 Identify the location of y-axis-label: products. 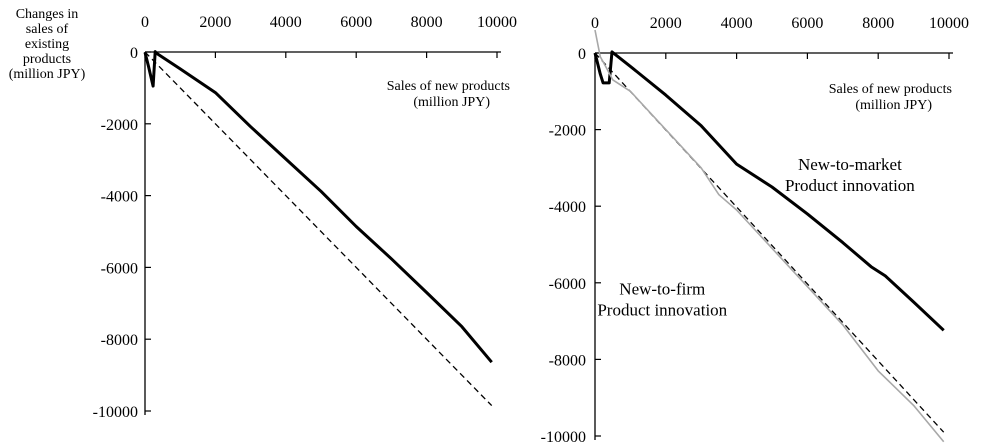
(47, 59).